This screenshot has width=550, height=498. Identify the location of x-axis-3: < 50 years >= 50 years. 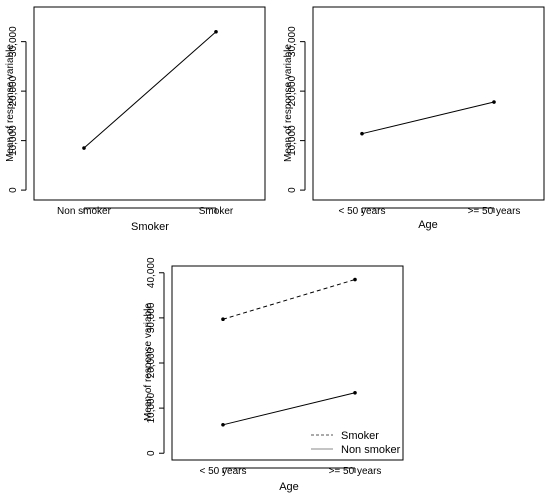
(291, 471).